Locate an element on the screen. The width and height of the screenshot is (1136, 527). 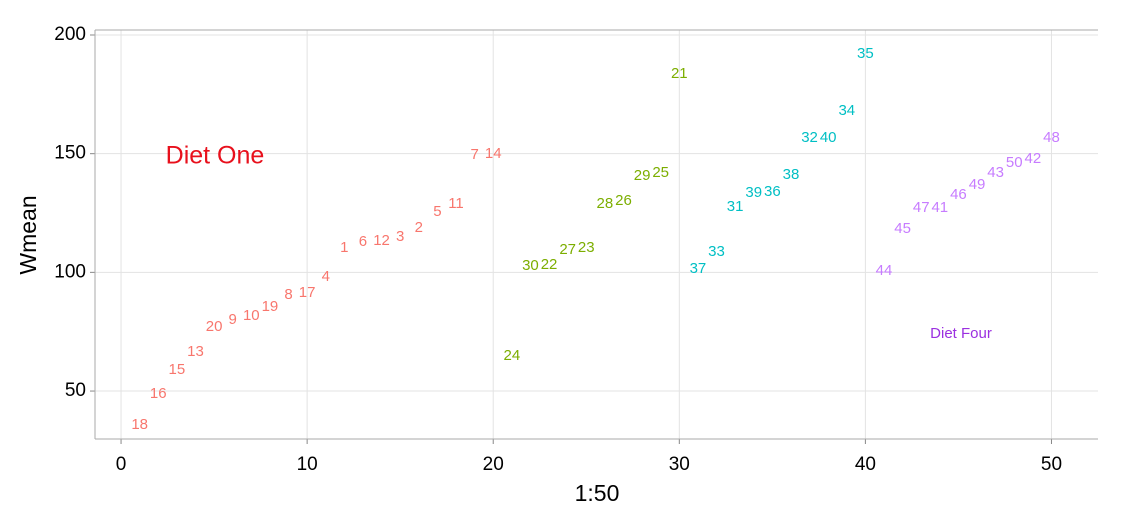
point-label: 27 is located at coordinates (567, 249).